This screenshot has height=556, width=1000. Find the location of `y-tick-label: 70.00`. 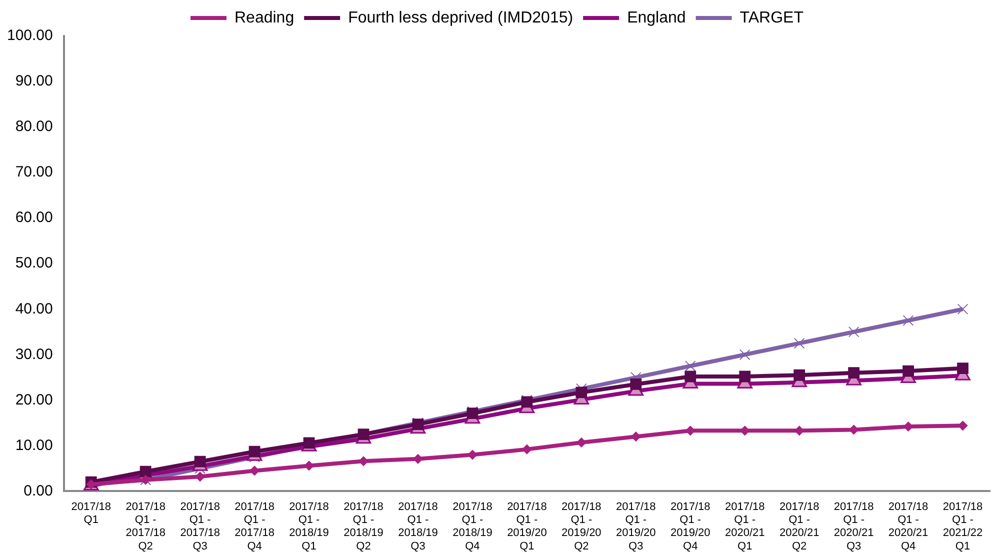

y-tick-label: 70.00 is located at coordinates (34, 172).